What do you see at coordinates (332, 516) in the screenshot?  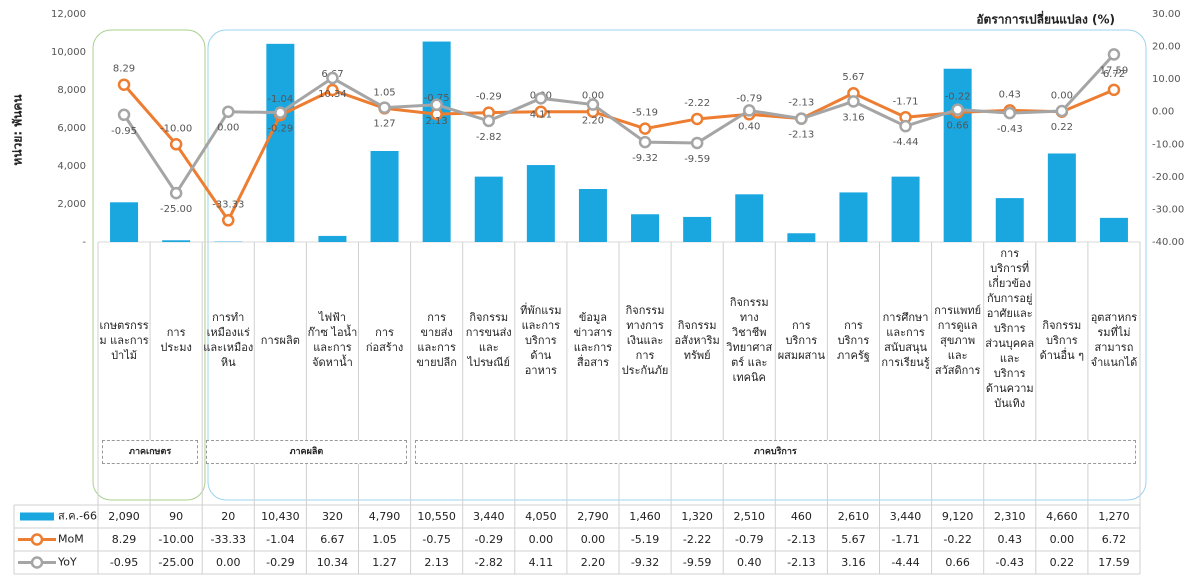 I see `table-cell: 320` at bounding box center [332, 516].